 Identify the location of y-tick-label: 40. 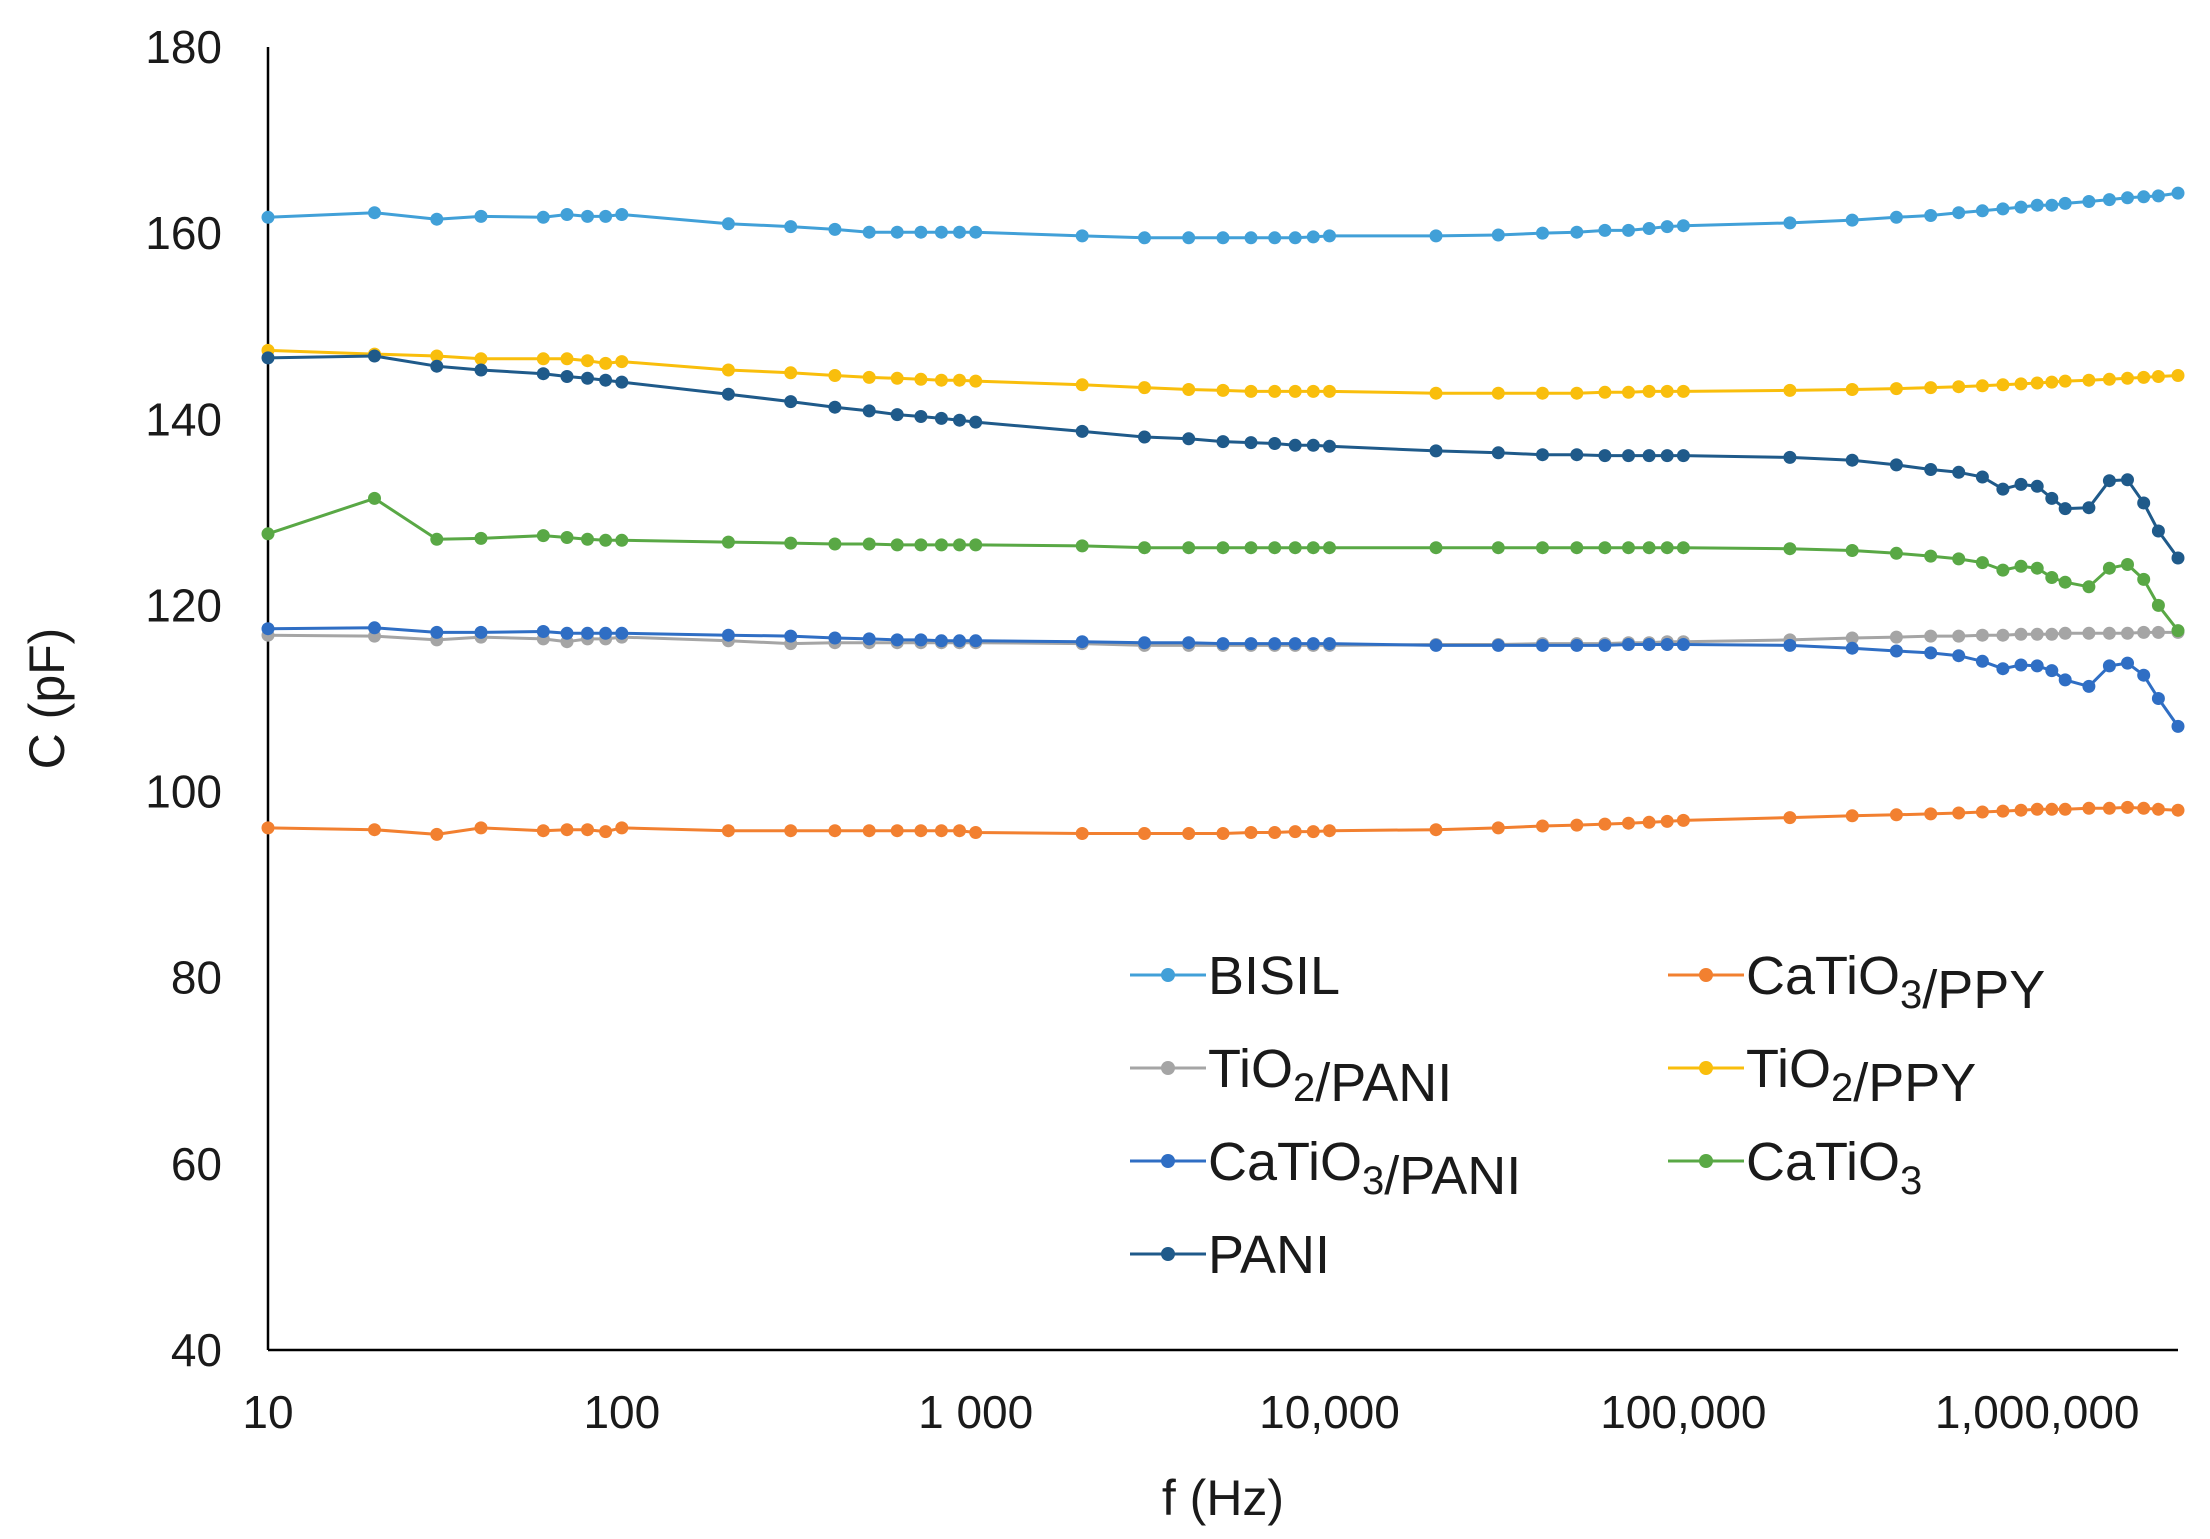
(196, 1350).